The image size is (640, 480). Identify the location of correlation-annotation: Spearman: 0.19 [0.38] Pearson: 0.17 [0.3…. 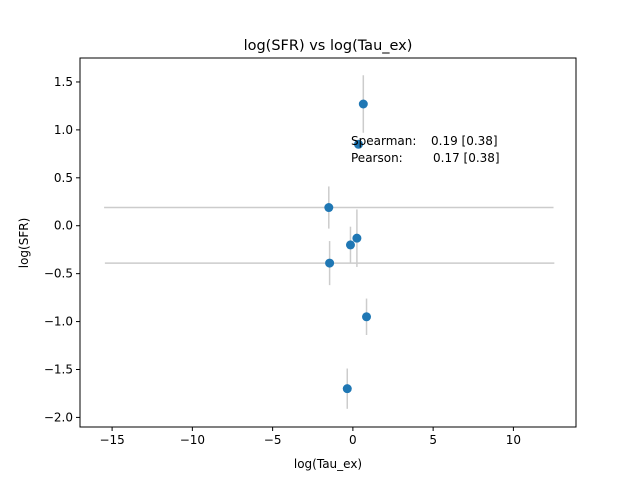
(425, 149).